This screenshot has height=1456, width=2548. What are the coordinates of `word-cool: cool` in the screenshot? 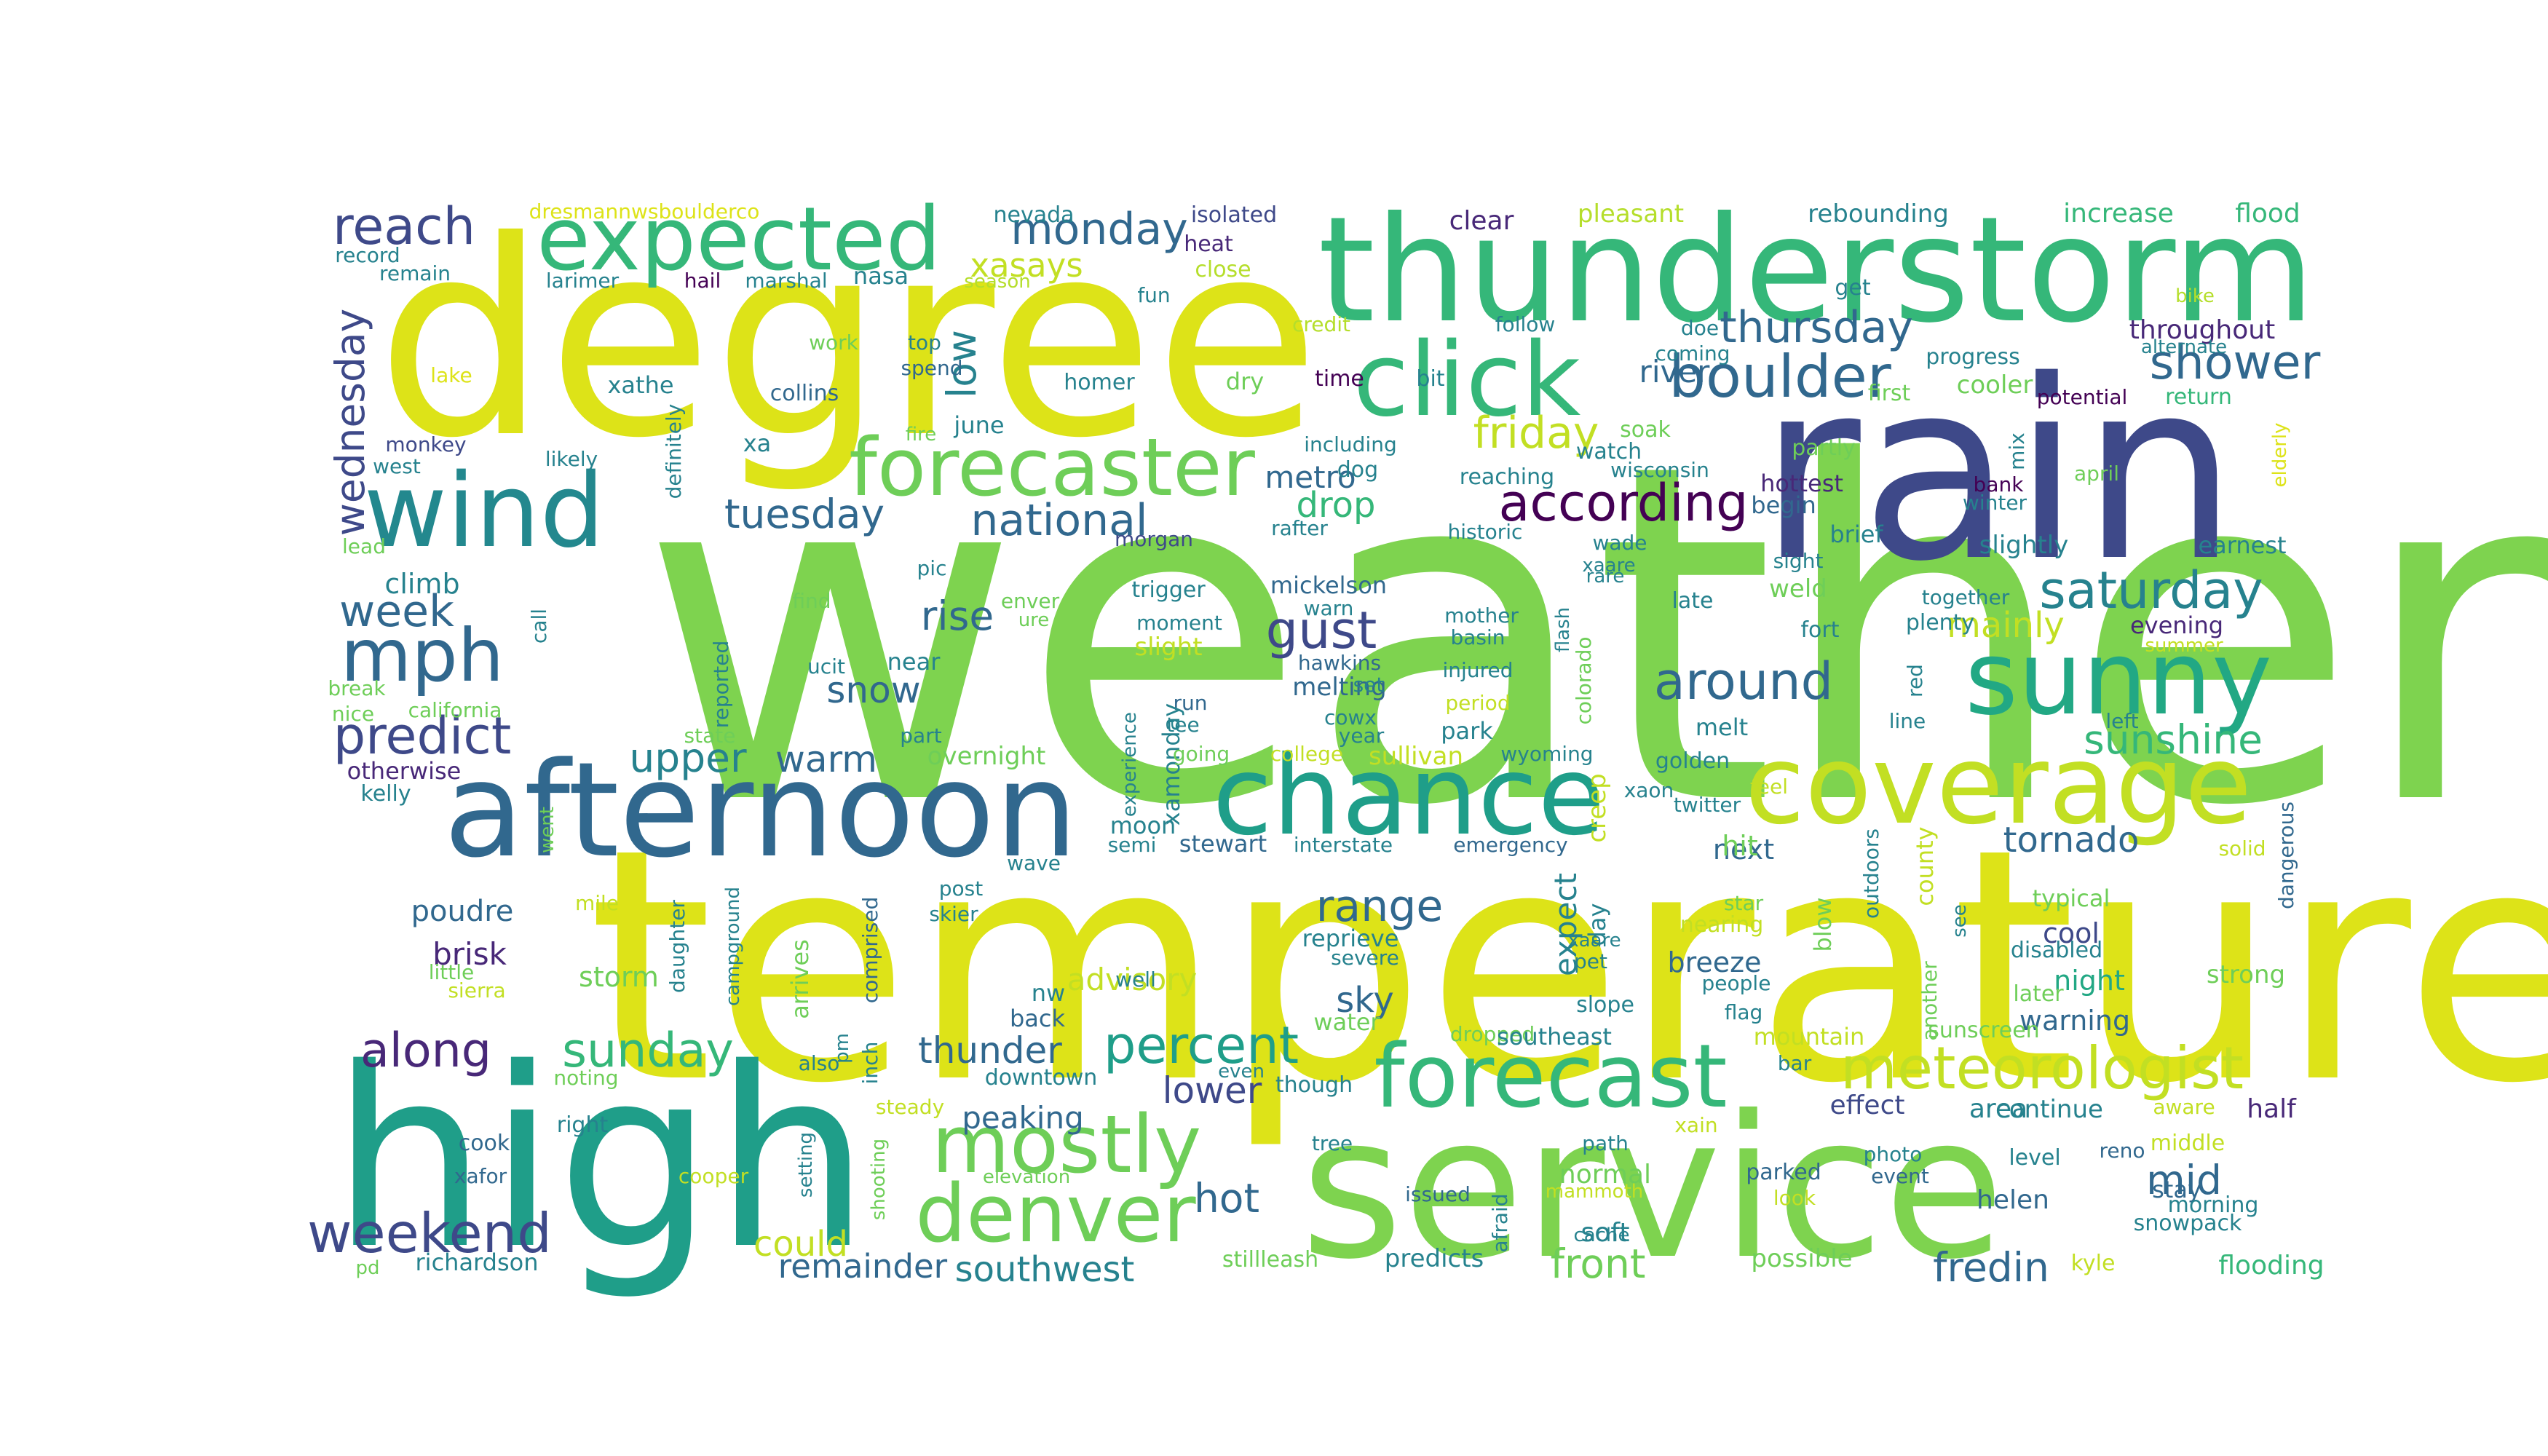 It's located at (2071, 933).